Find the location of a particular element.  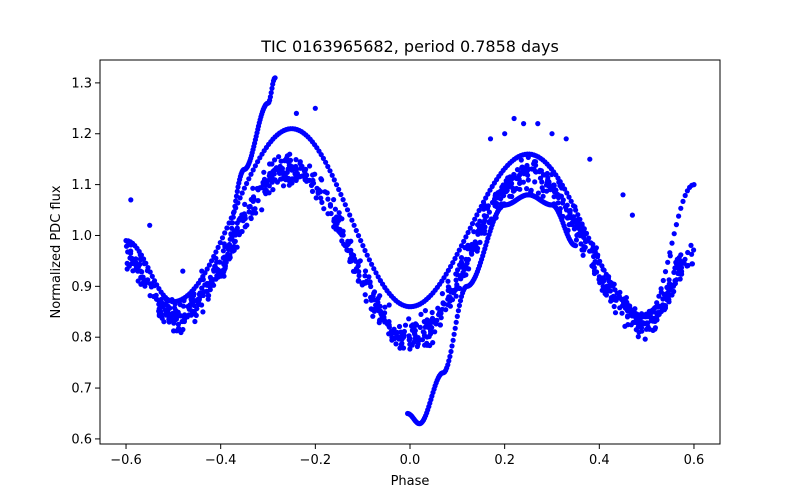

y-tick-label: 0.7 is located at coordinates (81, 389).